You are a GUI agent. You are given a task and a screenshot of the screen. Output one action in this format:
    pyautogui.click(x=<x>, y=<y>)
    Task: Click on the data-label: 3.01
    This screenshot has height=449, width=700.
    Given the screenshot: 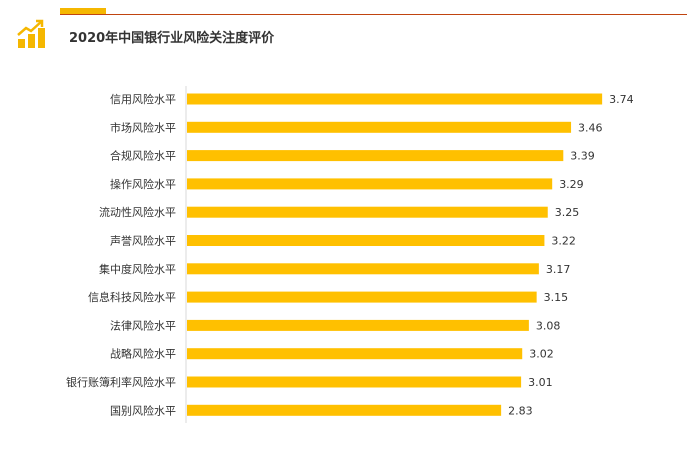 What is the action you would take?
    pyautogui.click(x=540, y=382)
    